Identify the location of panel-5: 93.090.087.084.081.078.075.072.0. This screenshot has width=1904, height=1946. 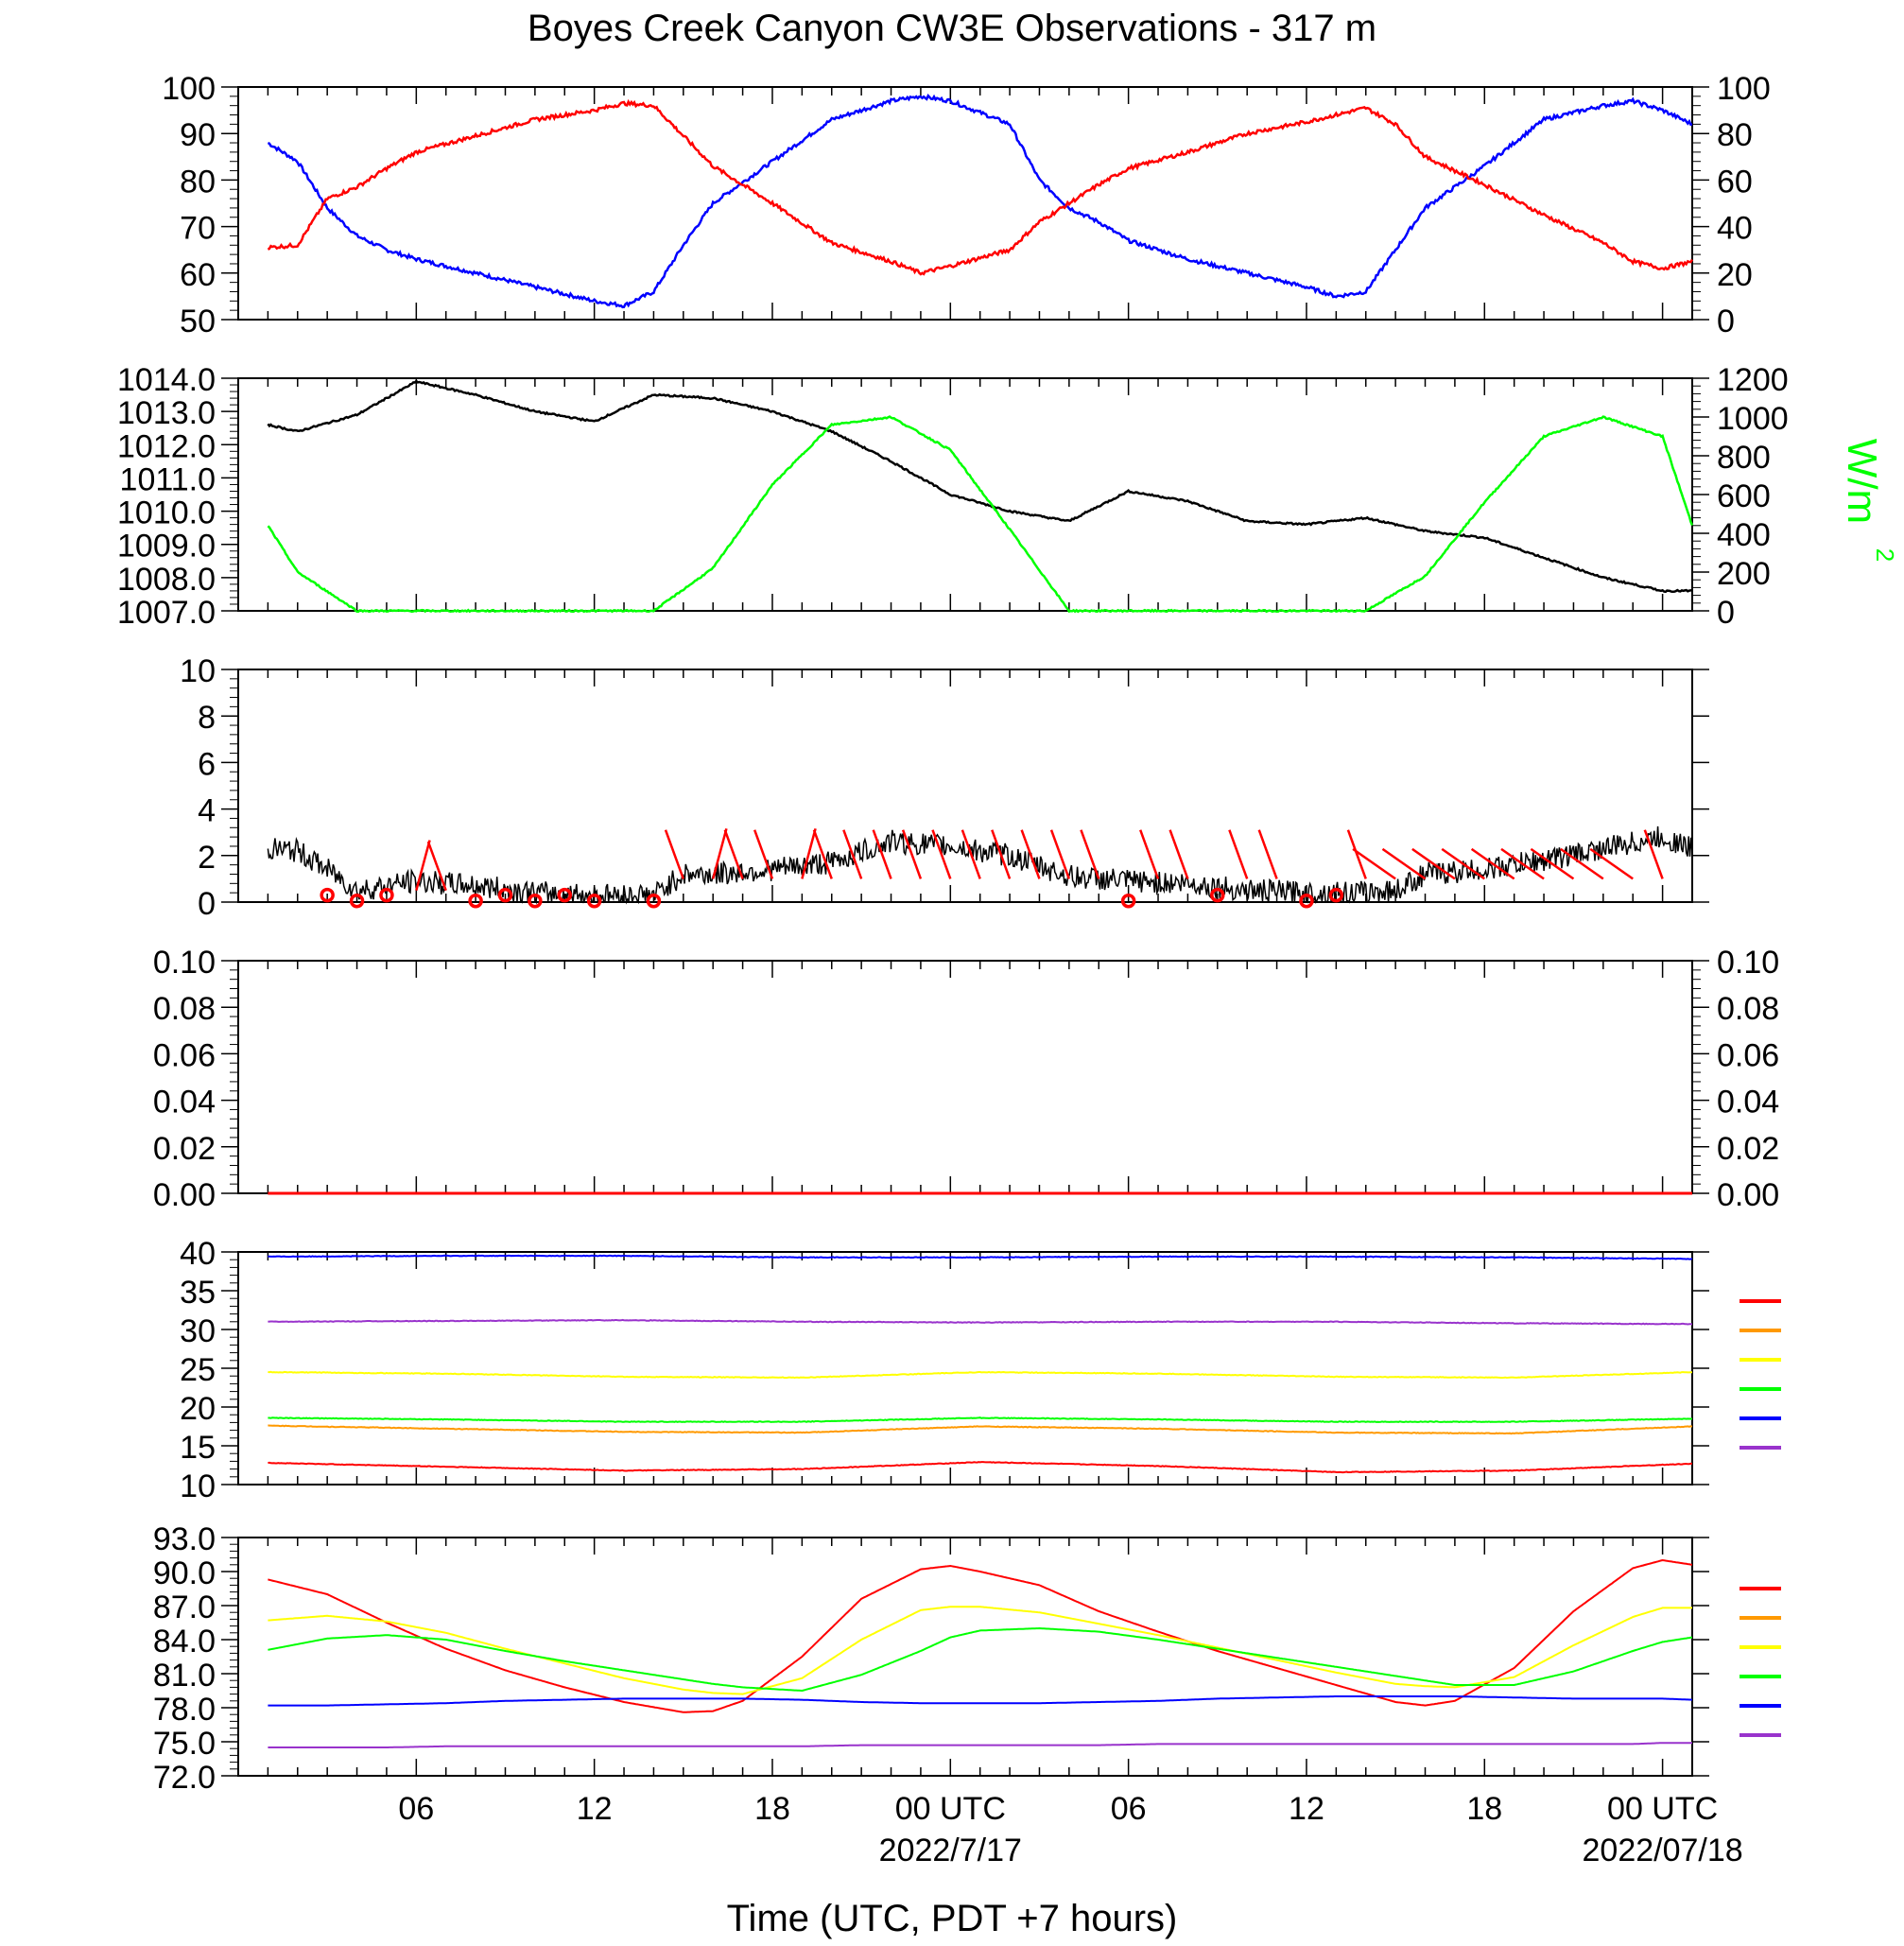
(967, 1659).